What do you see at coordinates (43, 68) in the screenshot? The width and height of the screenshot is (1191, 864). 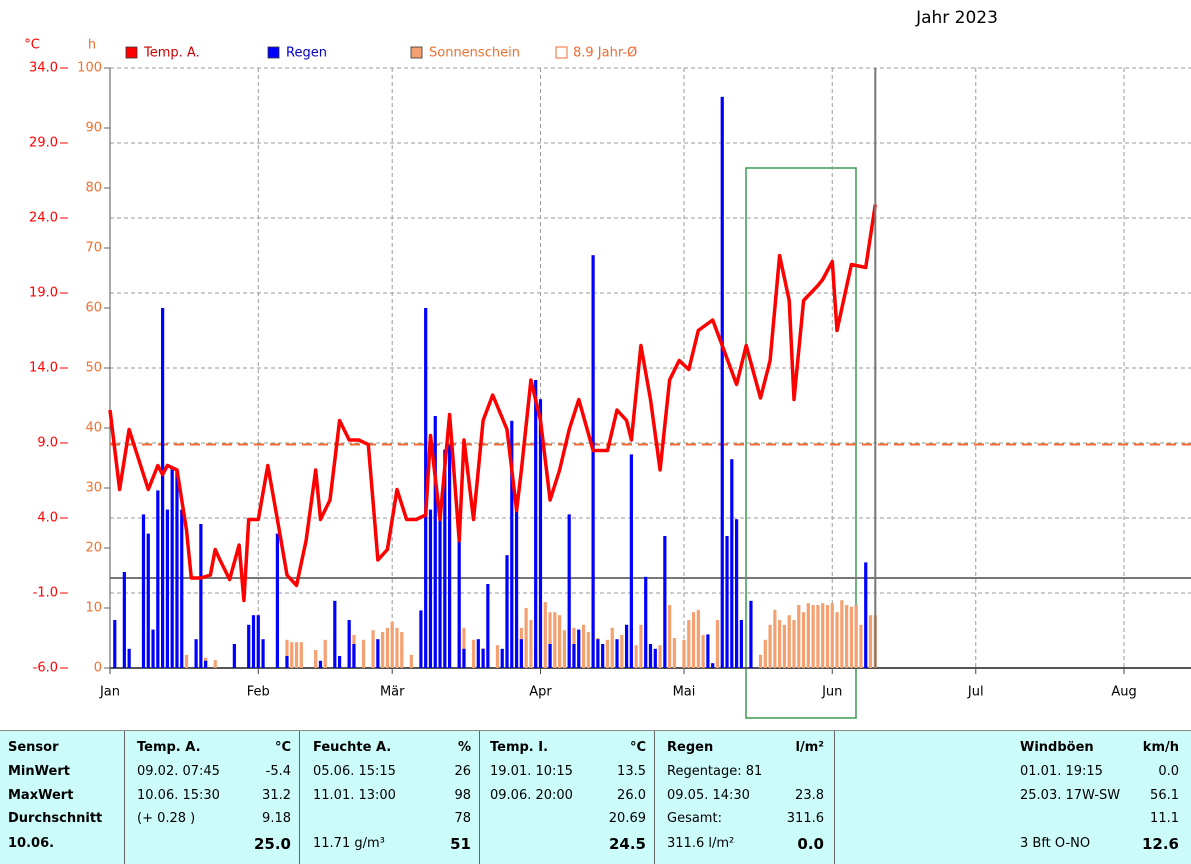 I see `y-tick-label: 34.0` at bounding box center [43, 68].